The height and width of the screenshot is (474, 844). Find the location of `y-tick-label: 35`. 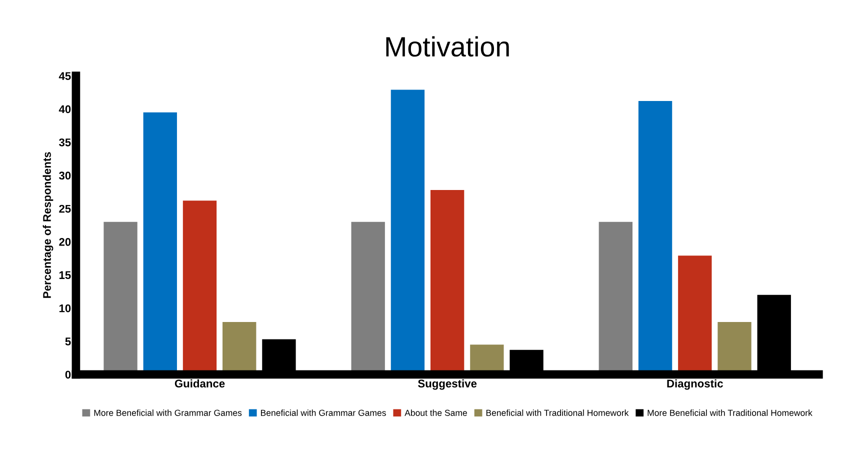

y-tick-label: 35 is located at coordinates (64, 142).